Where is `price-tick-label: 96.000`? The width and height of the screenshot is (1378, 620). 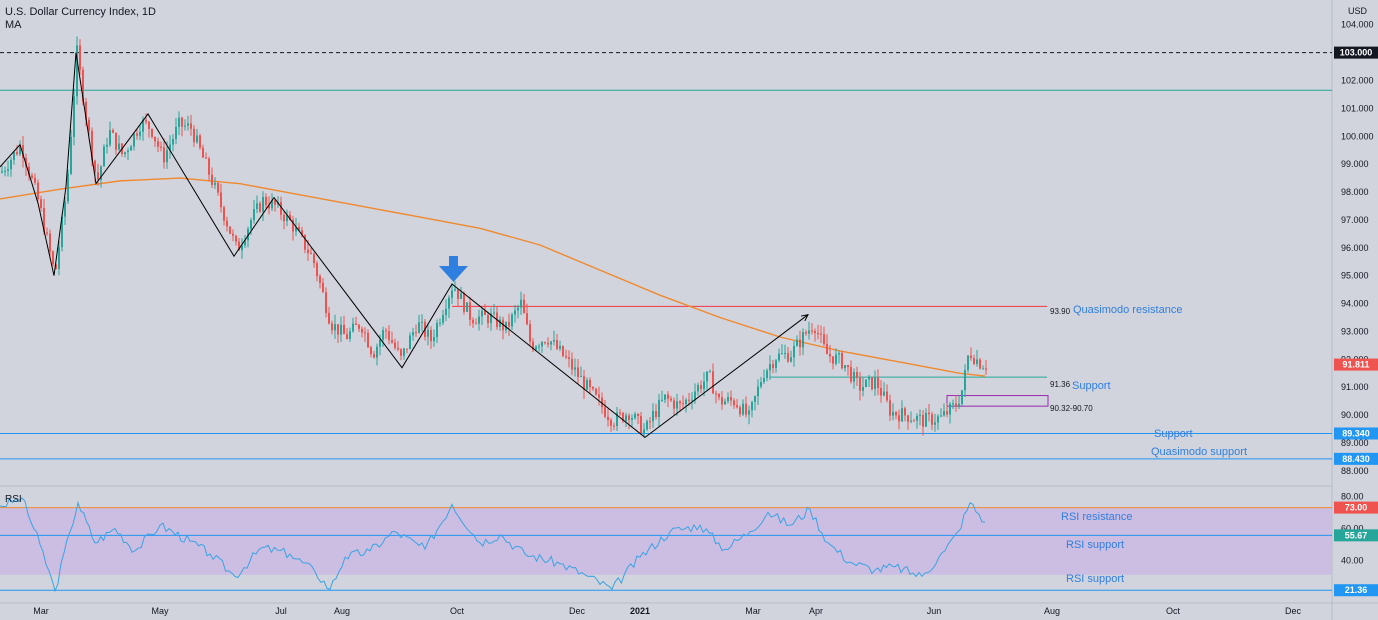
price-tick-label: 96.000 is located at coordinates (1355, 248).